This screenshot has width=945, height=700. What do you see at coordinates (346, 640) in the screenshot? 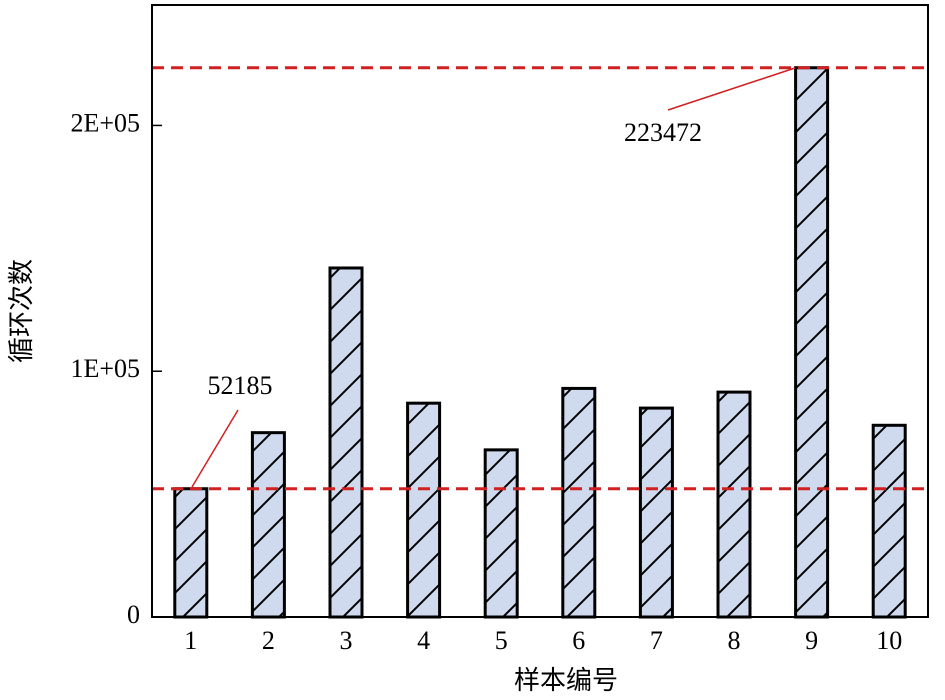
I see `x-tick-label: 3` at bounding box center [346, 640].